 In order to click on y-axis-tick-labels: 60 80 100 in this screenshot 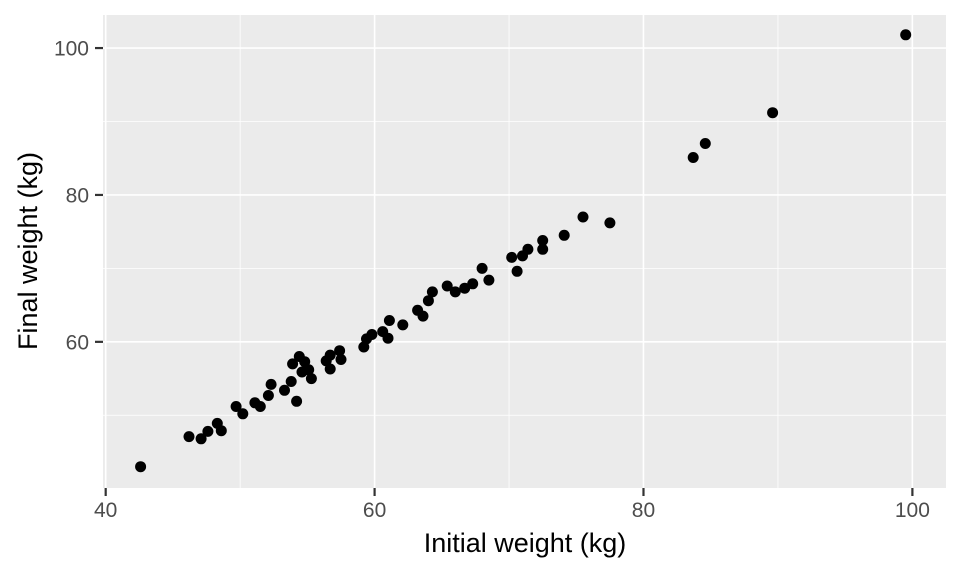, I will do `click(71, 196)`.